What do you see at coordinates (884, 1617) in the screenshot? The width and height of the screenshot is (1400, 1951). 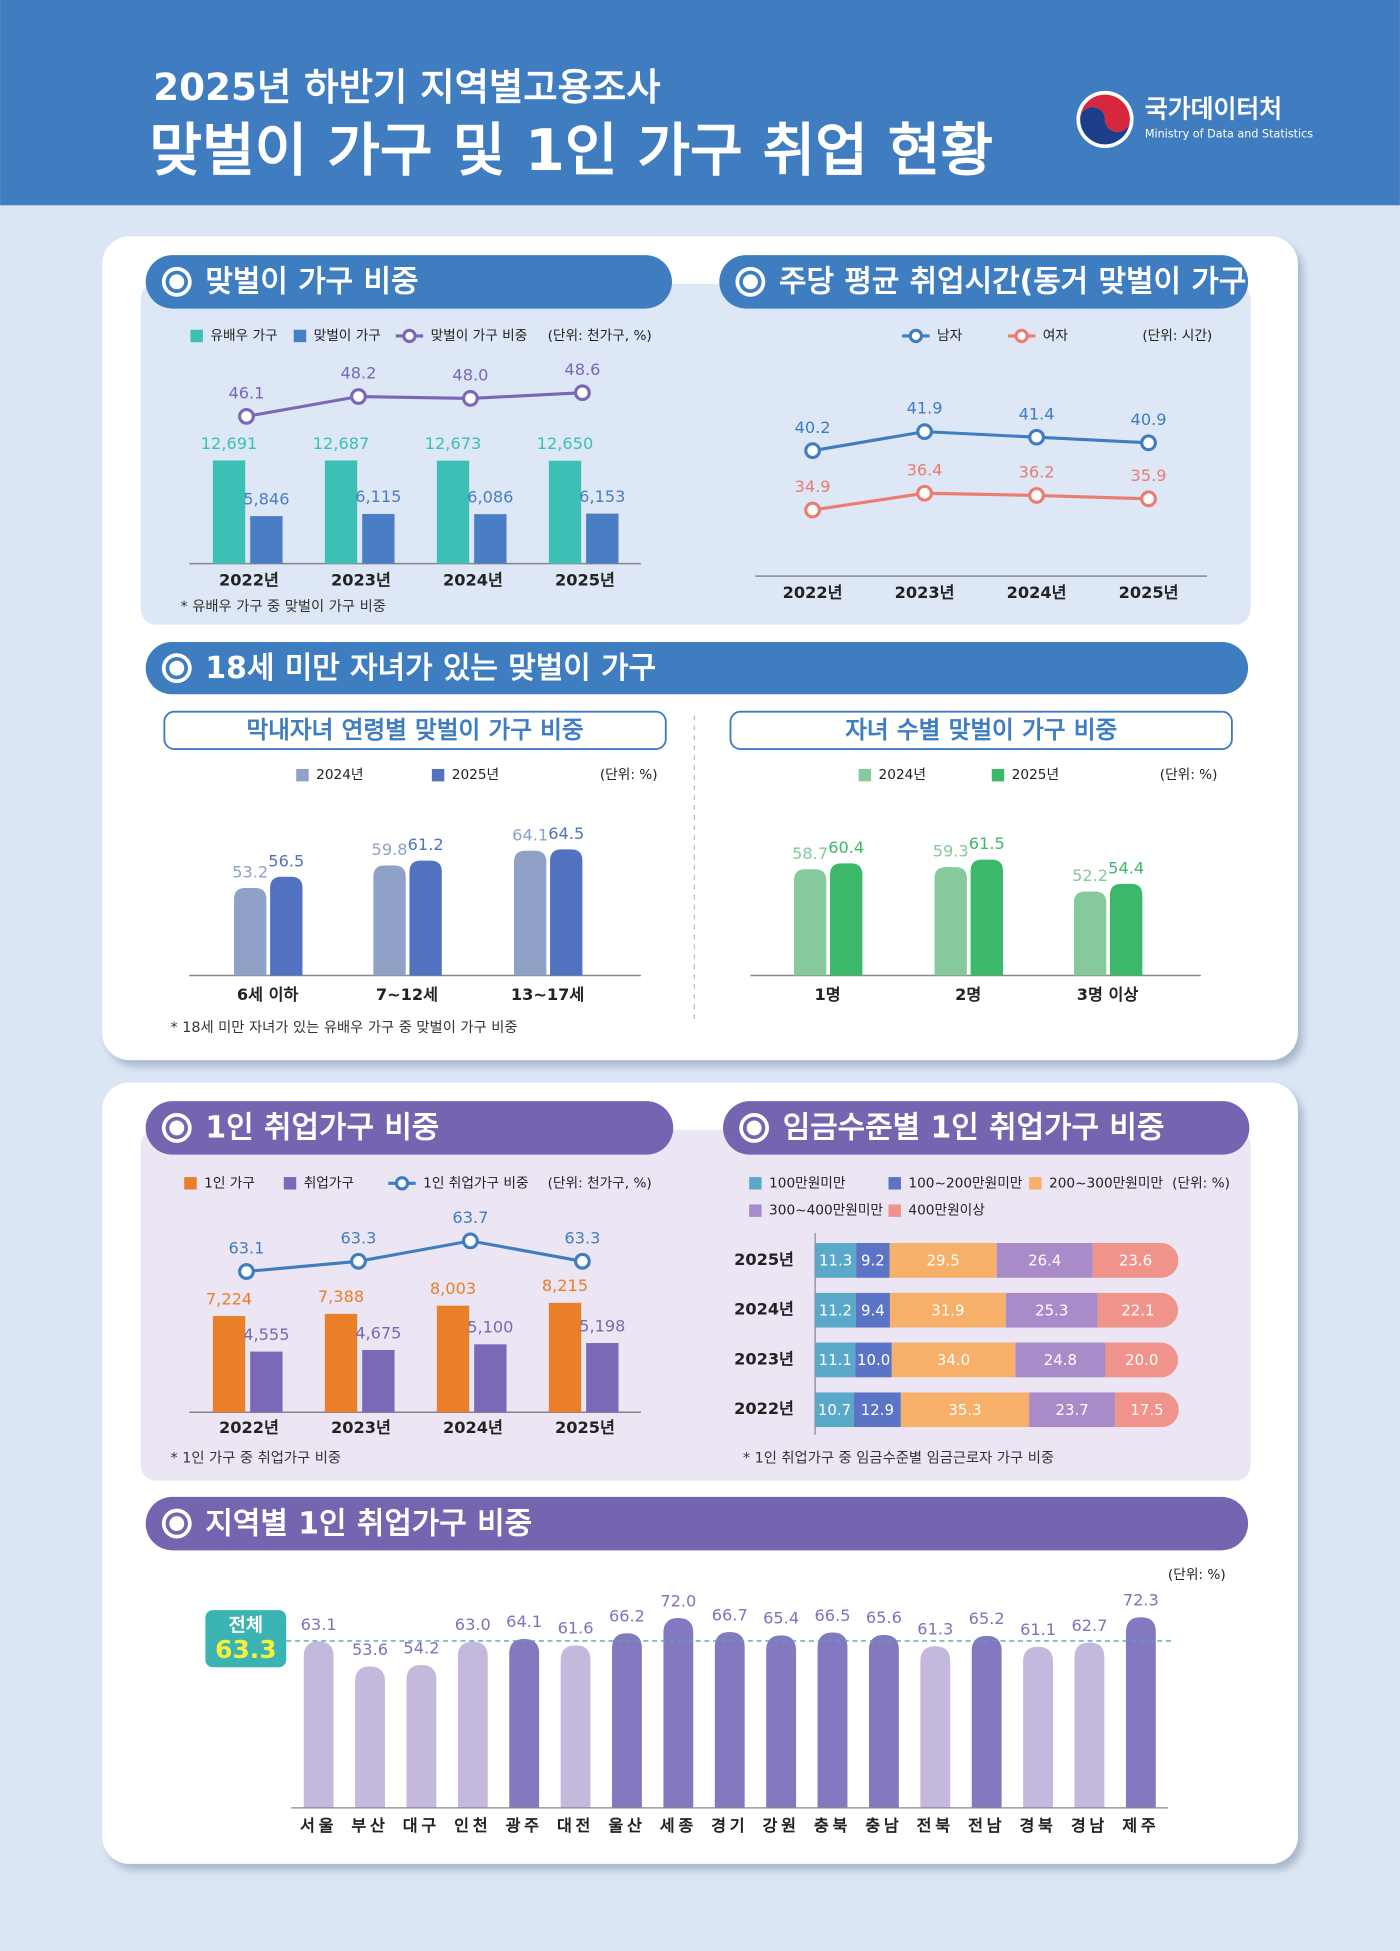 I see `data-label: 65.6` at bounding box center [884, 1617].